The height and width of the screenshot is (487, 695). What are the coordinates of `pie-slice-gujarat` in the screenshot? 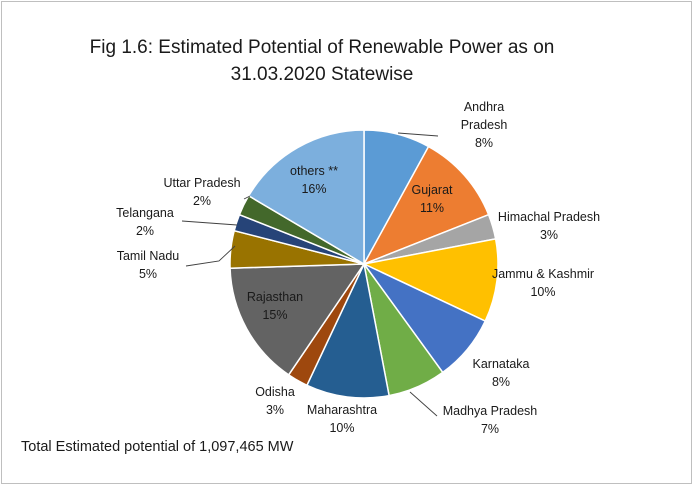 It's located at (426, 205).